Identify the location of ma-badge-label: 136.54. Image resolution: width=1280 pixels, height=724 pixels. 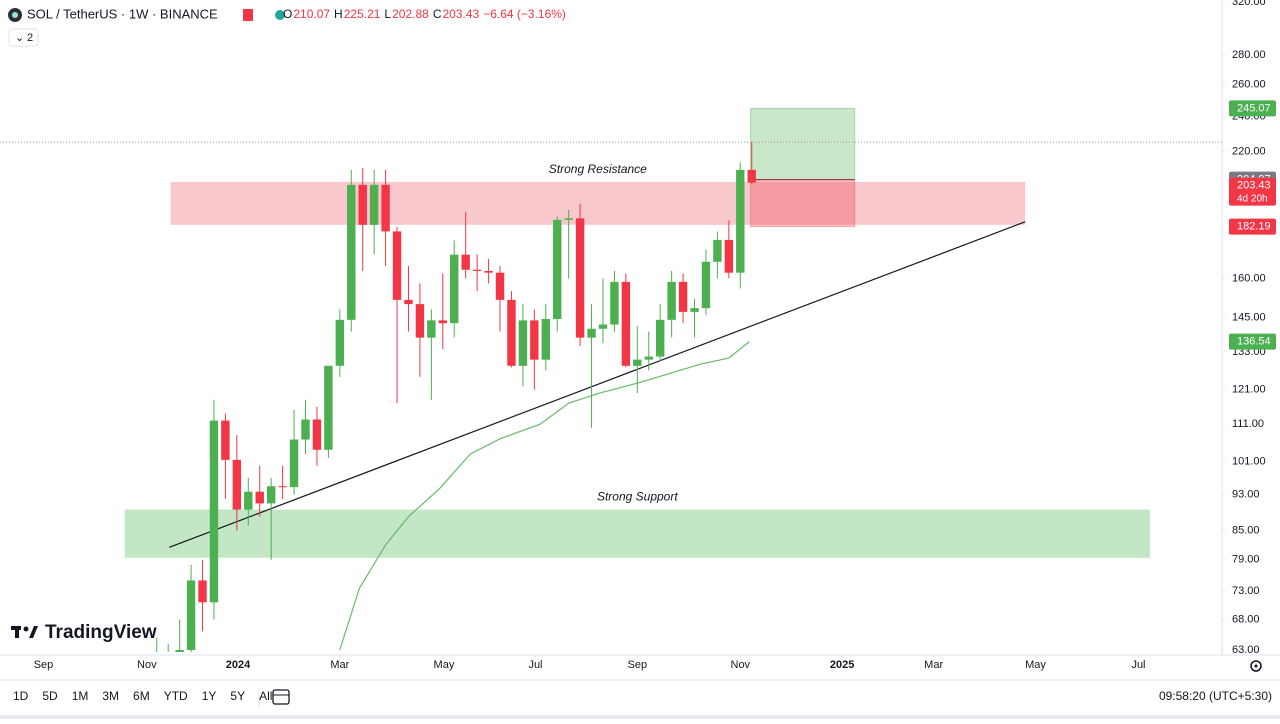
(1254, 342).